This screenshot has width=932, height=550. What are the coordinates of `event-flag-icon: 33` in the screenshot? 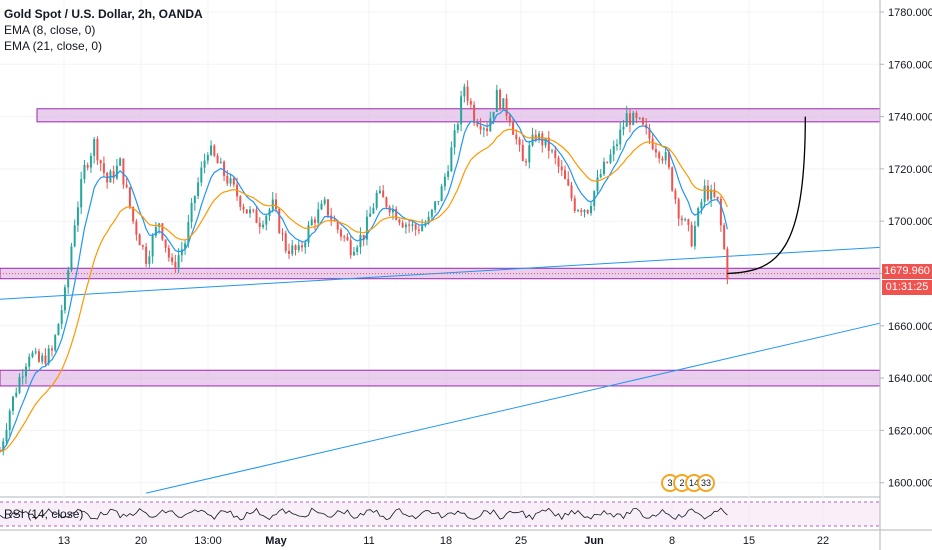 It's located at (706, 483).